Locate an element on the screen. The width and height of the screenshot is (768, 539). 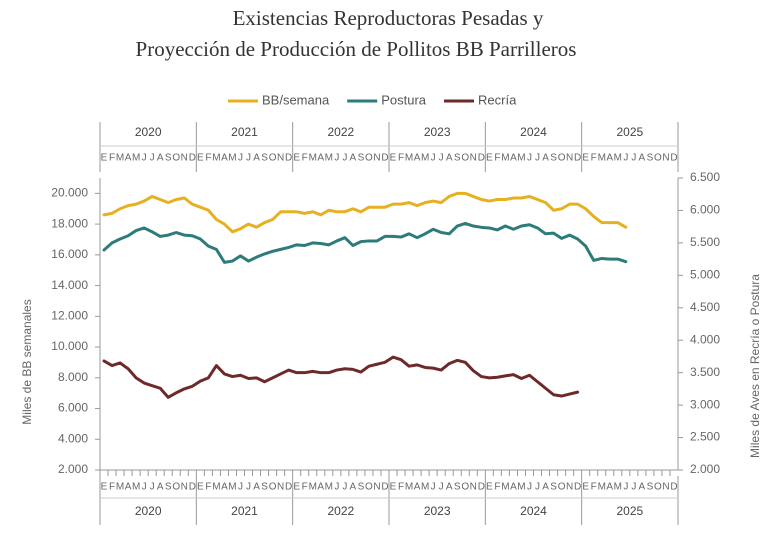
year-label: 2022 is located at coordinates (340, 511).